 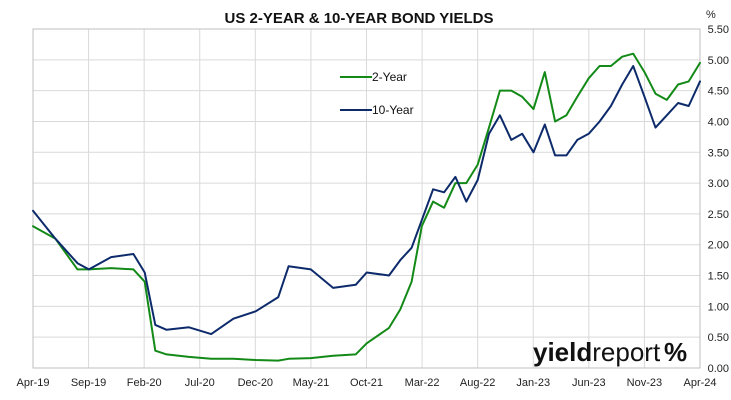 I want to click on yieldreport-logo: yieldreport %, so click(x=610, y=352).